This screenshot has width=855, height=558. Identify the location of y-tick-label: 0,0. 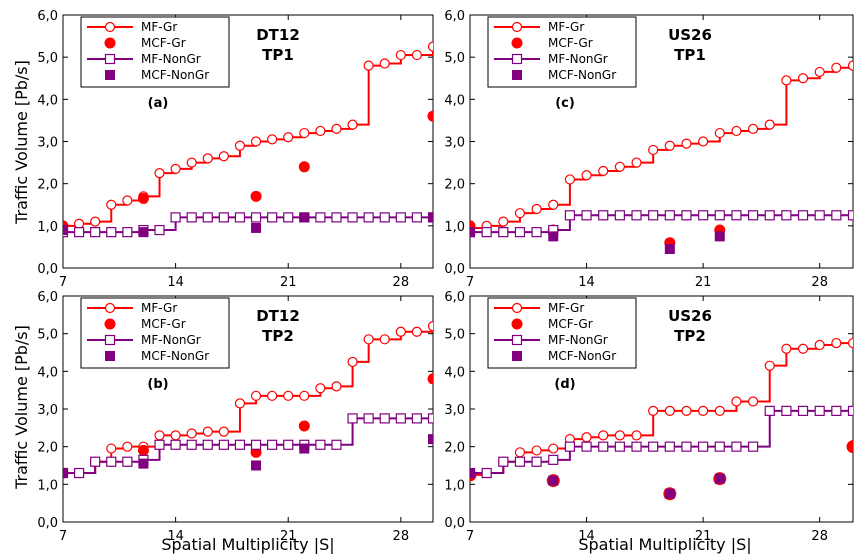
(454, 523).